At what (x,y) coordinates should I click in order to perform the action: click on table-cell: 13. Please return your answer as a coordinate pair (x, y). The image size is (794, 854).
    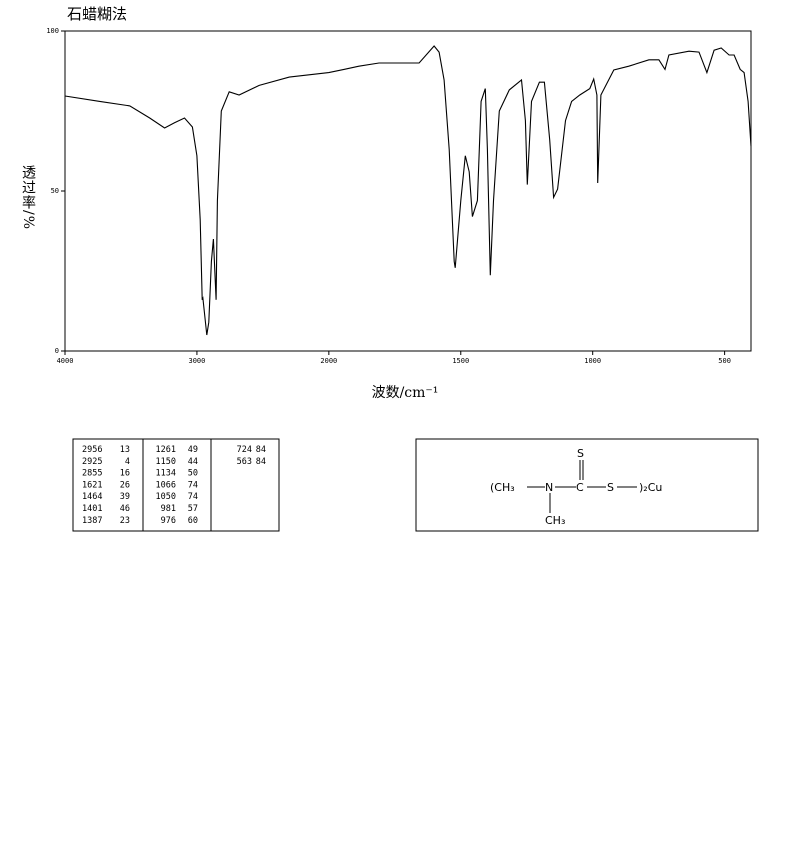
    Looking at the image, I should click on (125, 450).